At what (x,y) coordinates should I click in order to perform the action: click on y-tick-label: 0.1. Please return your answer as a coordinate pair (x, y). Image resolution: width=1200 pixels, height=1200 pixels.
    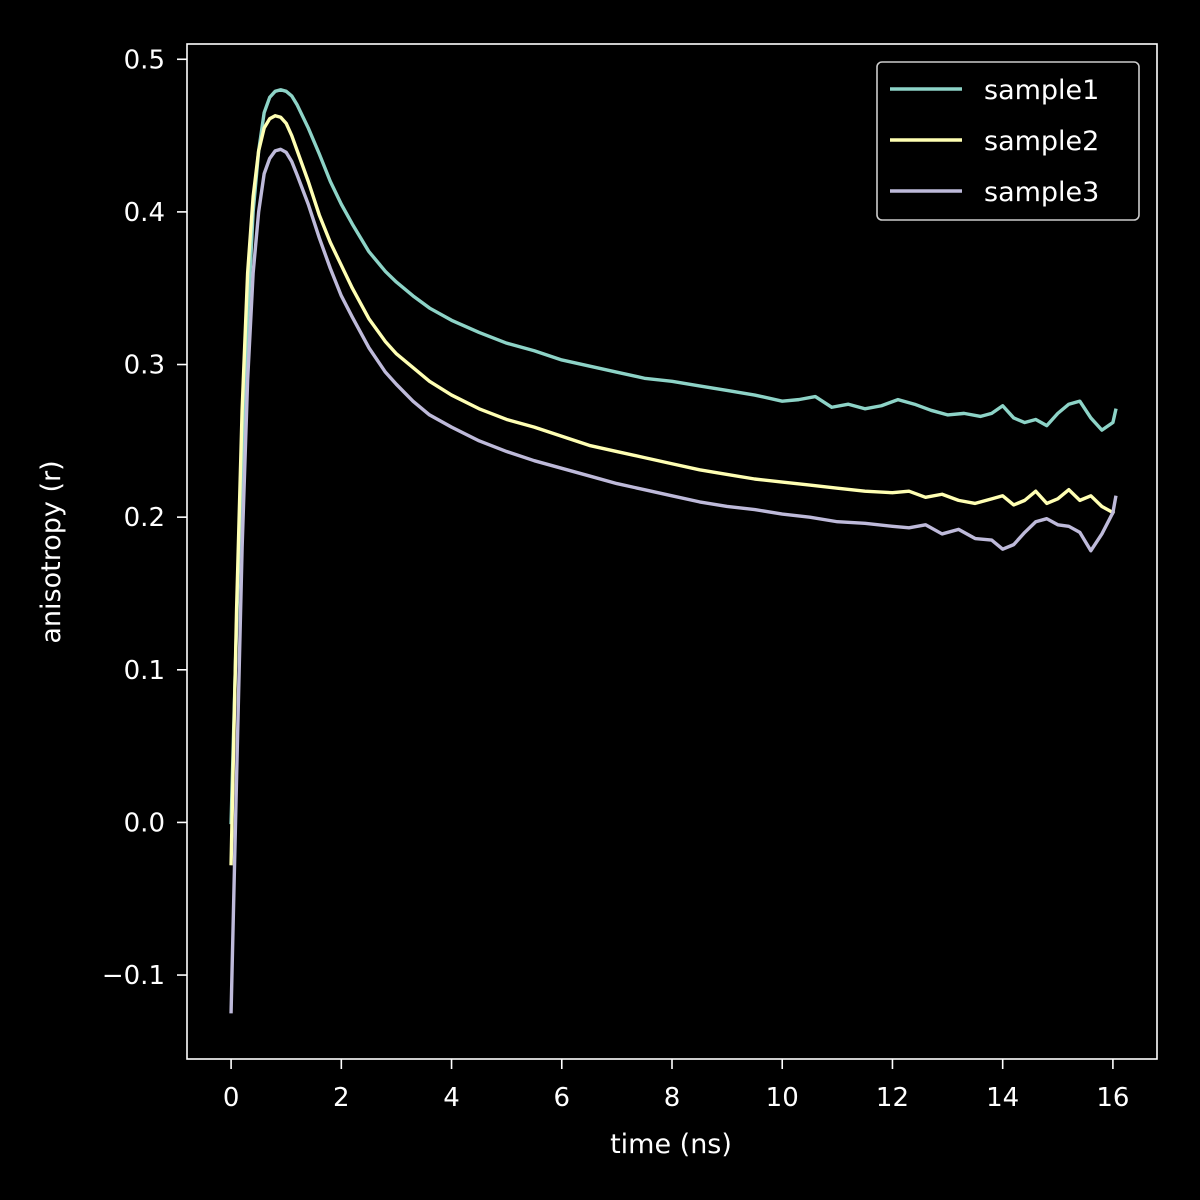
    Looking at the image, I should click on (144, 671).